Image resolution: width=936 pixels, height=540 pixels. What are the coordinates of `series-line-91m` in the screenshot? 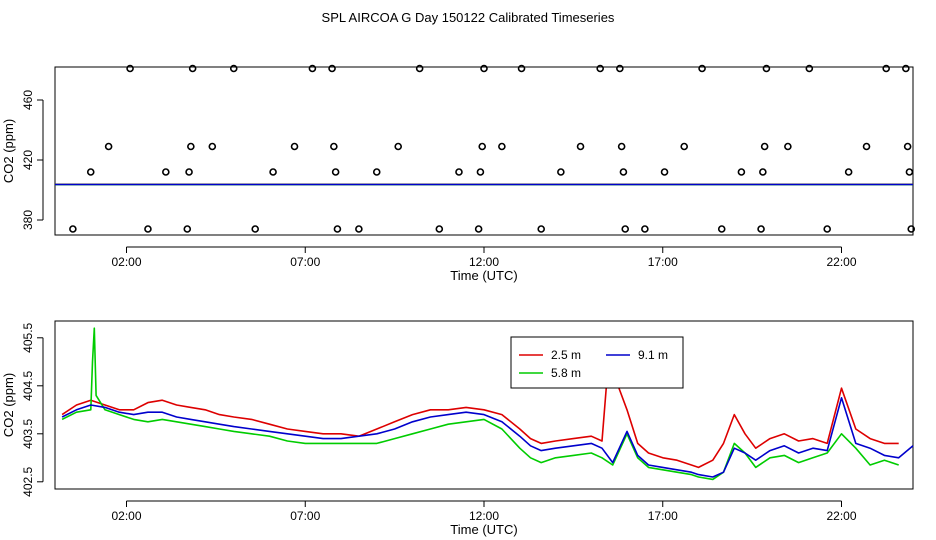 It's located at (487, 437).